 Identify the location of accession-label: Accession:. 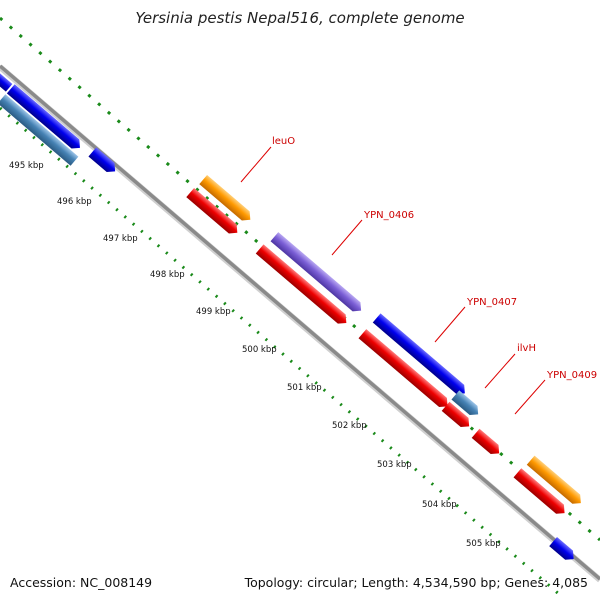
(43, 582).